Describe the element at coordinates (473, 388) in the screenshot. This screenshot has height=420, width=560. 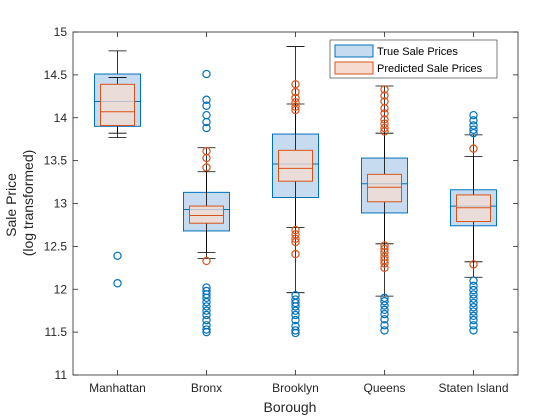
I see `x-tick-label: Staten Island` at that location.